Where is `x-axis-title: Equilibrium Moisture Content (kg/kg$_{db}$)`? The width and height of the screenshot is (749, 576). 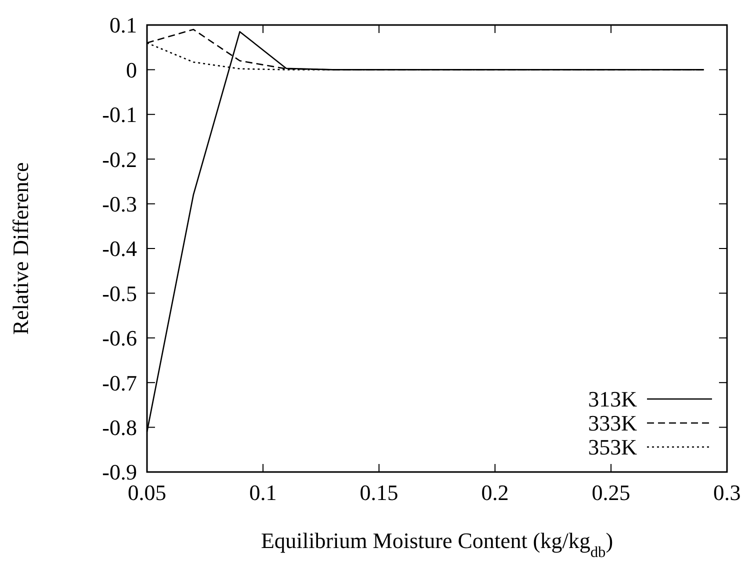
x-axis-title: Equilibrium Moisture Content (kg/kg$_{db}$) is located at coordinates (437, 544).